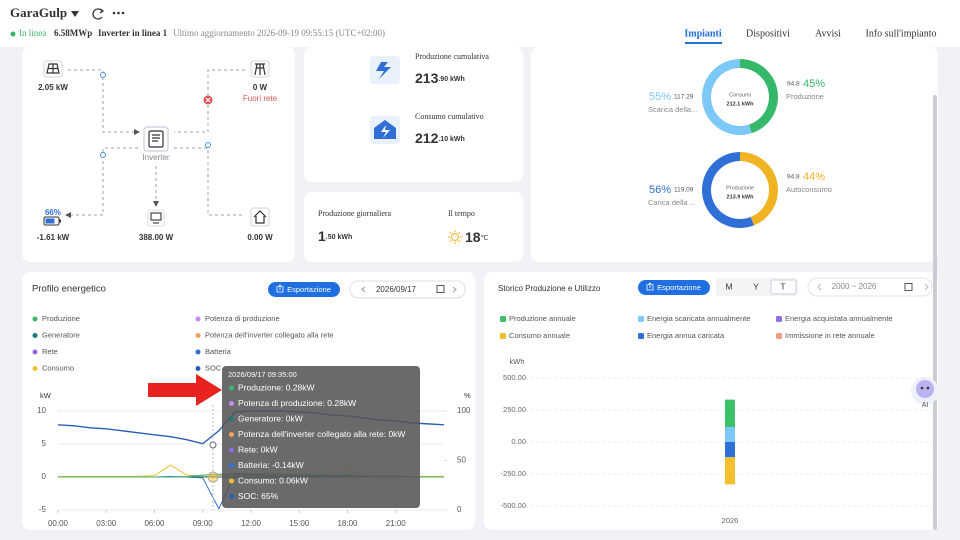 The image size is (960, 540). What do you see at coordinates (660, 97) in the screenshot?
I see `donut-percent: 55%` at bounding box center [660, 97].